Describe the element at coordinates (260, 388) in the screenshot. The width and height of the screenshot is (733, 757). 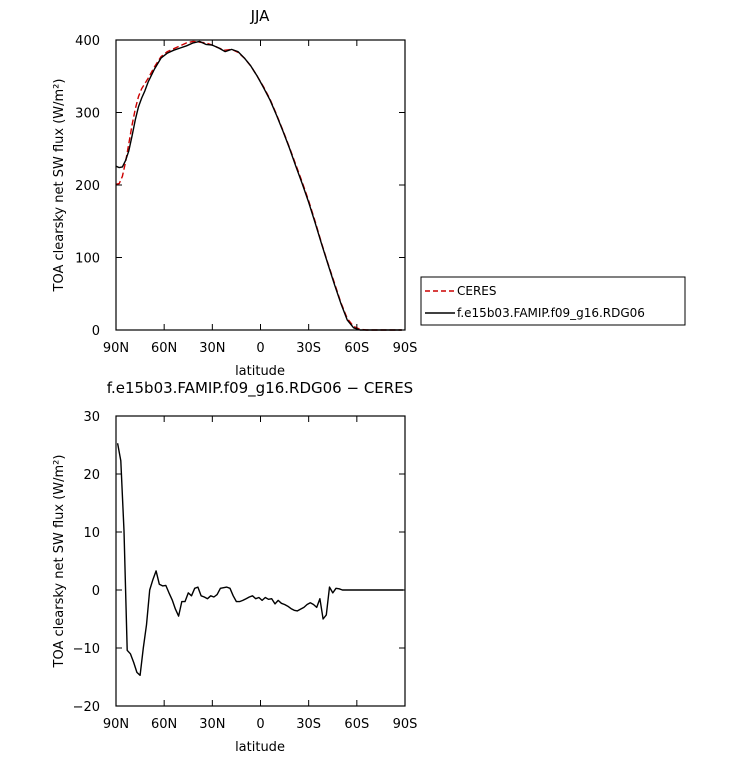
I see `bottom-chart-title: f.e15b03.FAMIP.f09_g16.RDG06 − CERES` at that location.